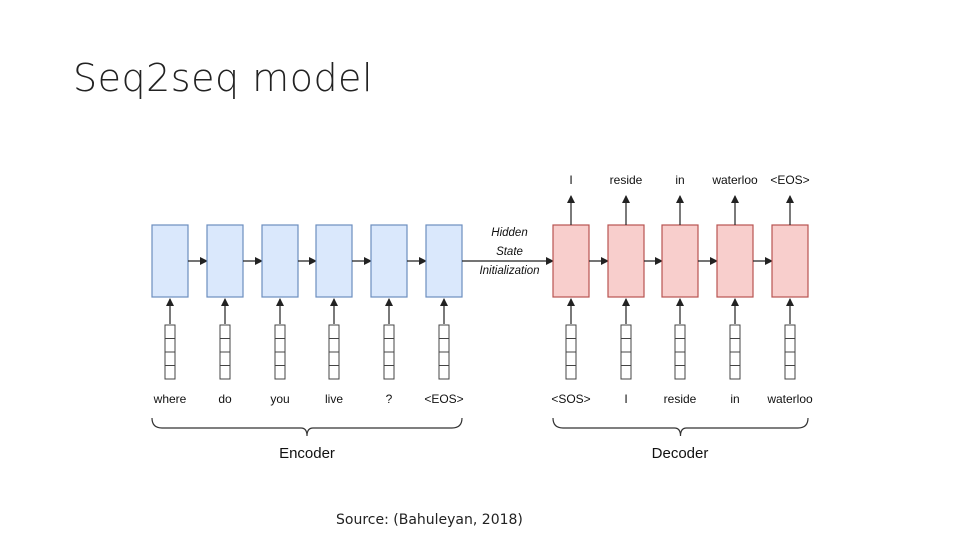 Image resolution: width=960 pixels, height=540 pixels. Describe the element at coordinates (223, 78) in the screenshot. I see `slide-title: Seq2seq model` at that location.